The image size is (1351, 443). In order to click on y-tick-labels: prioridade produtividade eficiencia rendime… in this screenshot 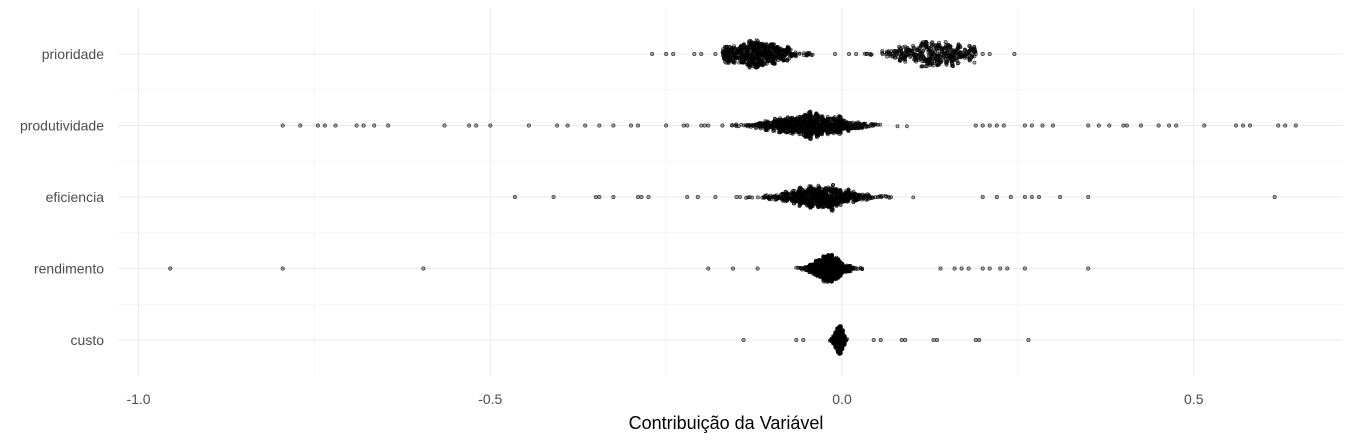, I will do `click(62, 197)`.